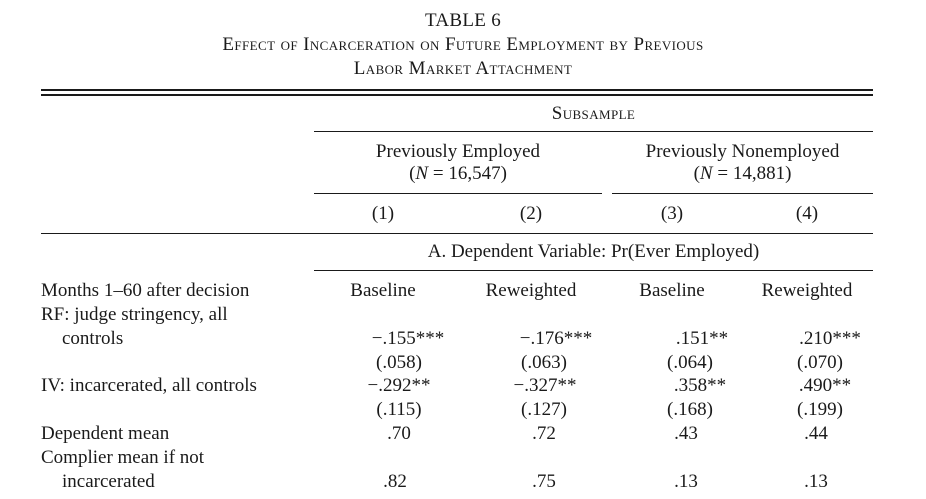  Describe the element at coordinates (742, 173) in the screenshot. I see `group-n-nonemployed: (N = 14,881)` at that location.